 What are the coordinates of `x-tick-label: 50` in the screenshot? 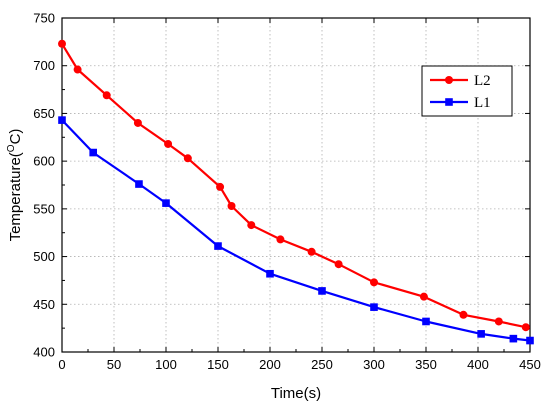 It's located at (114, 364).